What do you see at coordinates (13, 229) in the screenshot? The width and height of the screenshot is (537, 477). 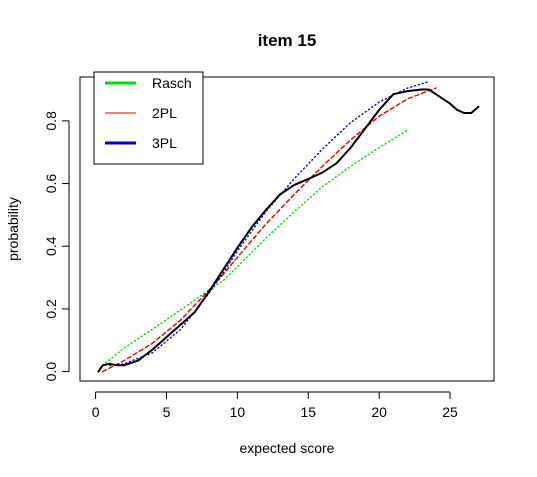 I see `y-axis-label: probability` at bounding box center [13, 229].